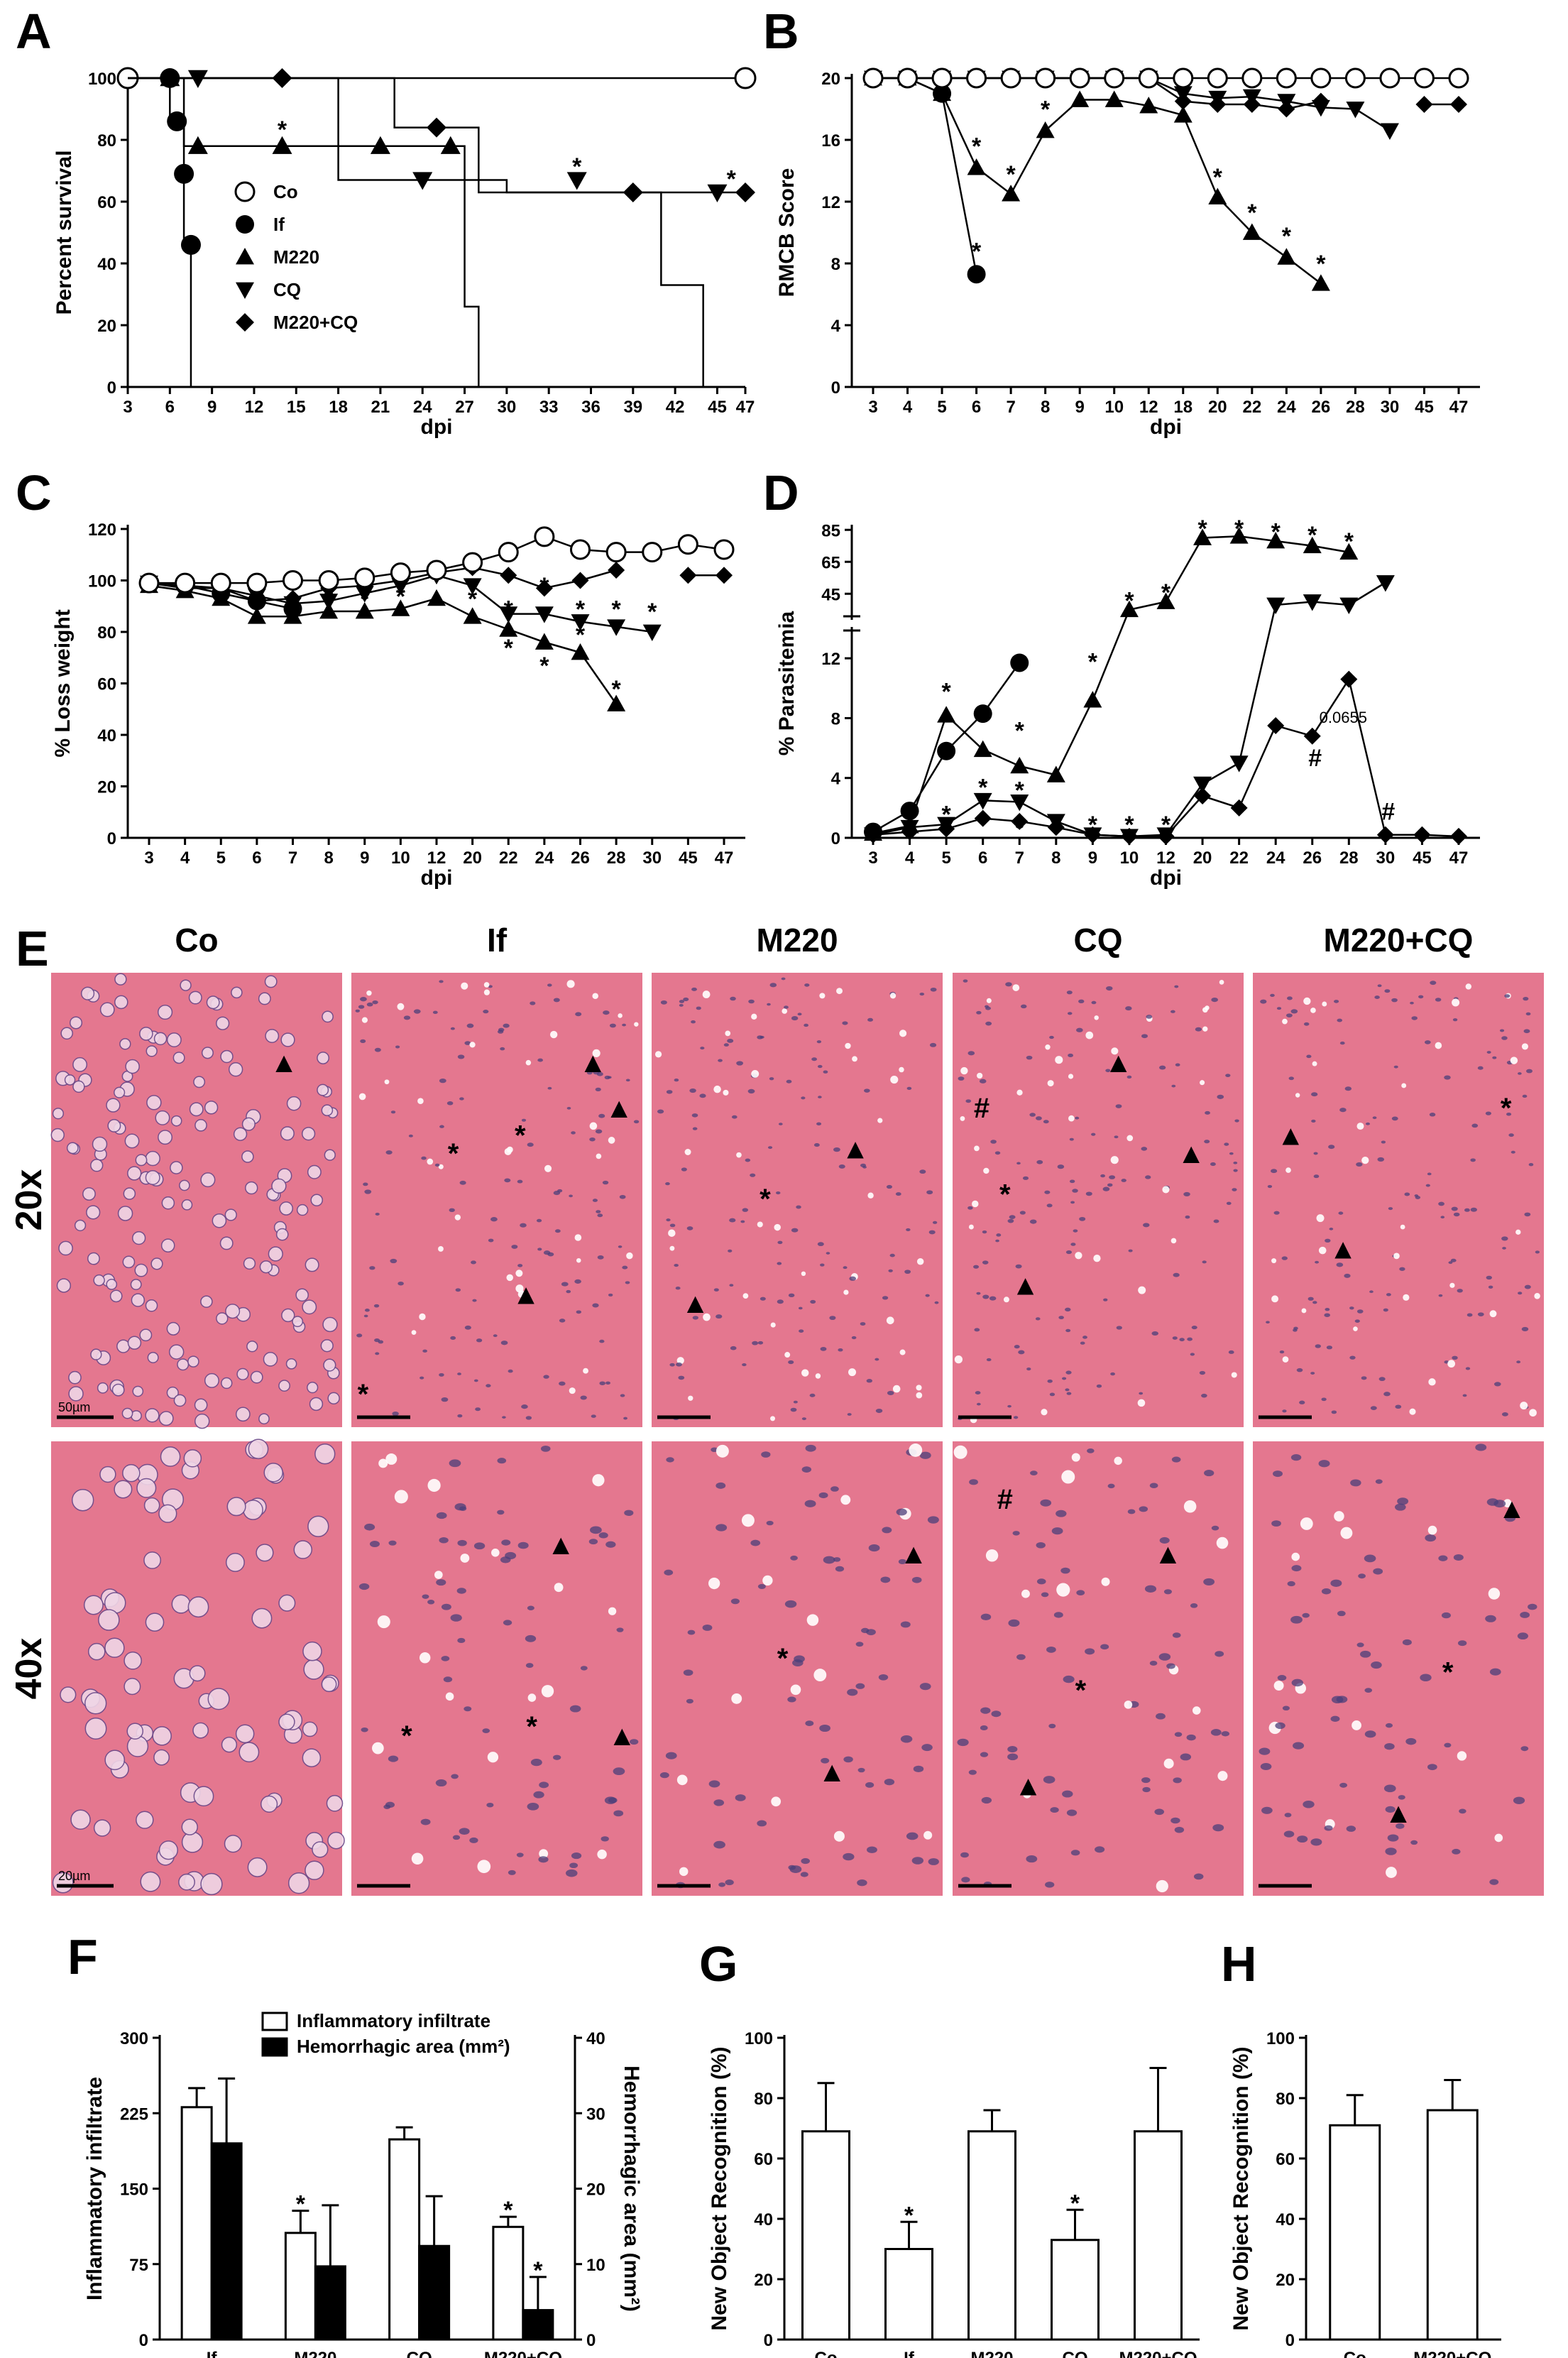  I want to click on bar, so click(825, 2235).